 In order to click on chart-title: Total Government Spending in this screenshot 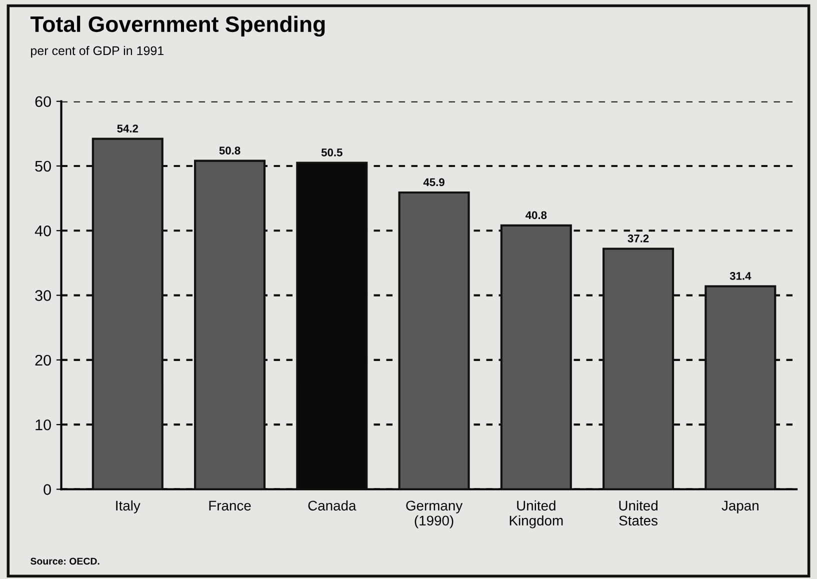, I will do `click(177, 26)`.